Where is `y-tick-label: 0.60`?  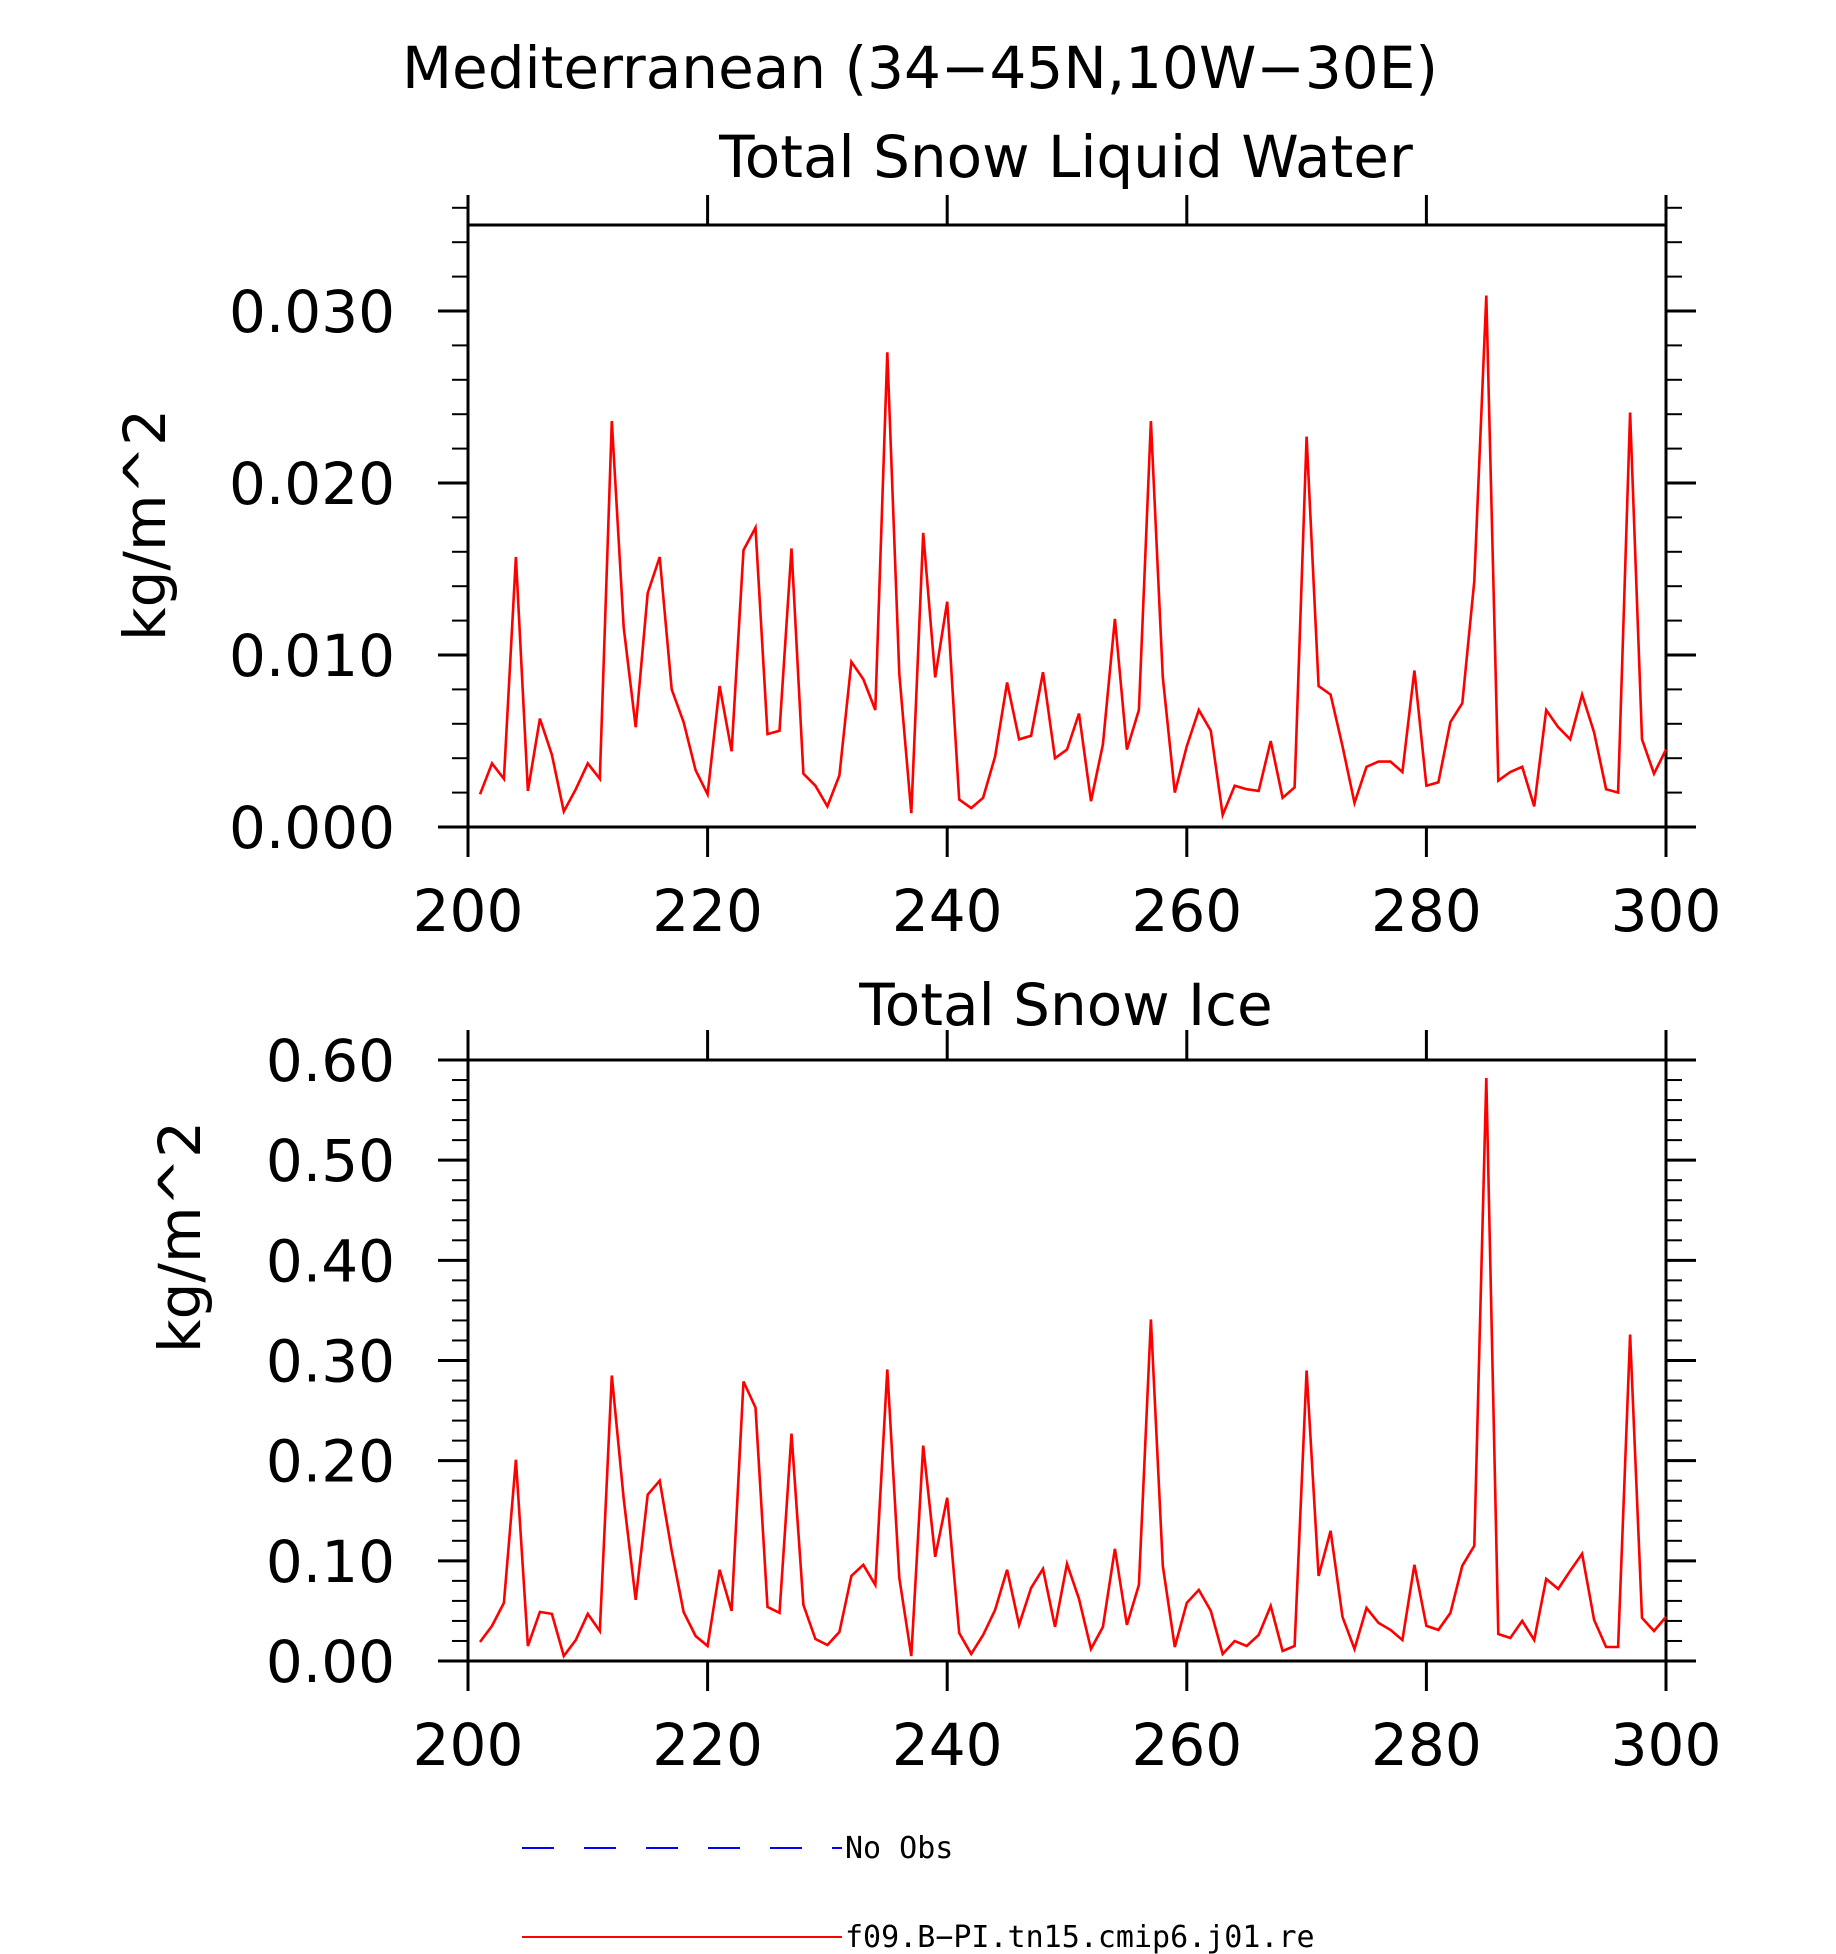
y-tick-label: 0.60 is located at coordinates (330, 1061).